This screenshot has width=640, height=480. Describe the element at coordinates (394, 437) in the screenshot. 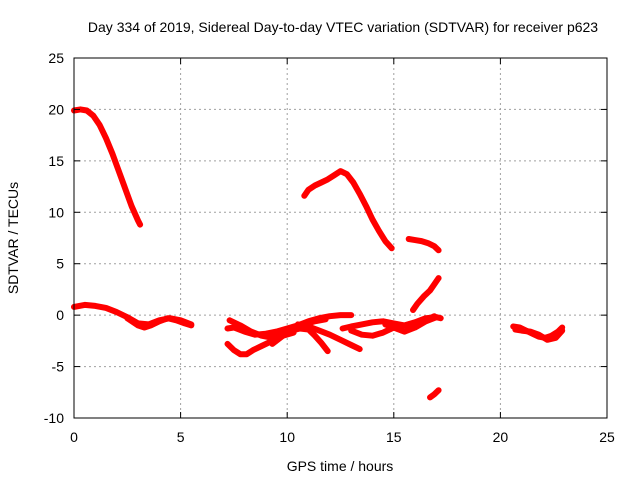

I see `x-tick-label: 15` at that location.